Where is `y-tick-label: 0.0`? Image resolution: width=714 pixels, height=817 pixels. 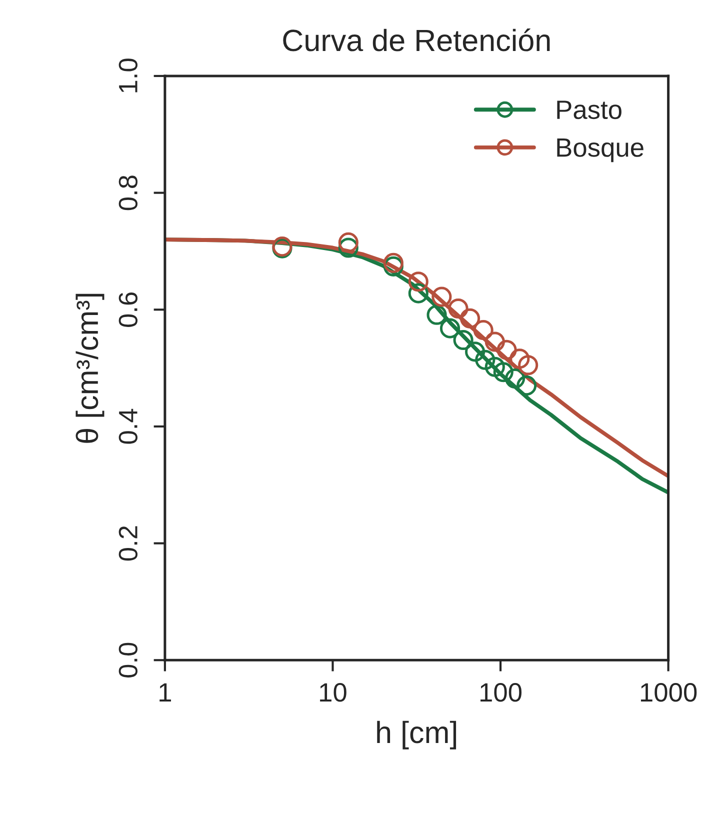 y-tick-label: 0.0 is located at coordinates (128, 660).